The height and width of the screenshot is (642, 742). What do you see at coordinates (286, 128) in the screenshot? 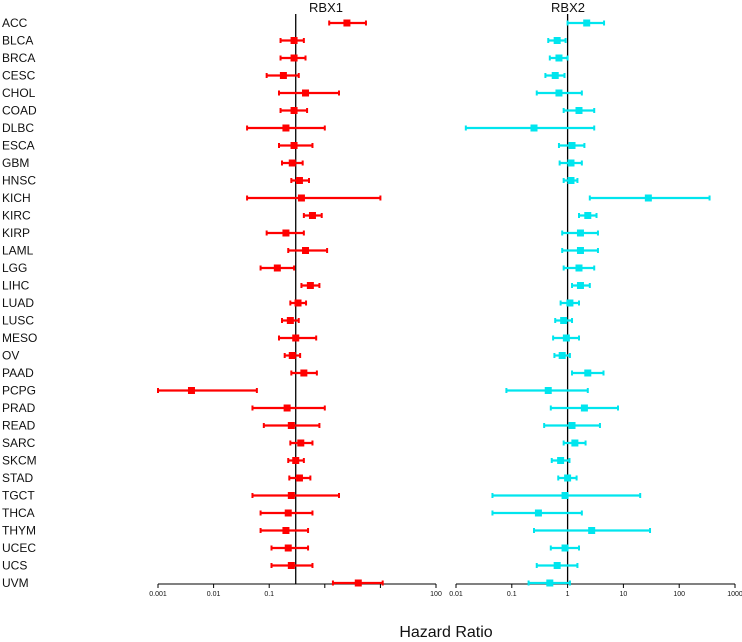
I see `rbx1-hr-point-dlbc` at bounding box center [286, 128].